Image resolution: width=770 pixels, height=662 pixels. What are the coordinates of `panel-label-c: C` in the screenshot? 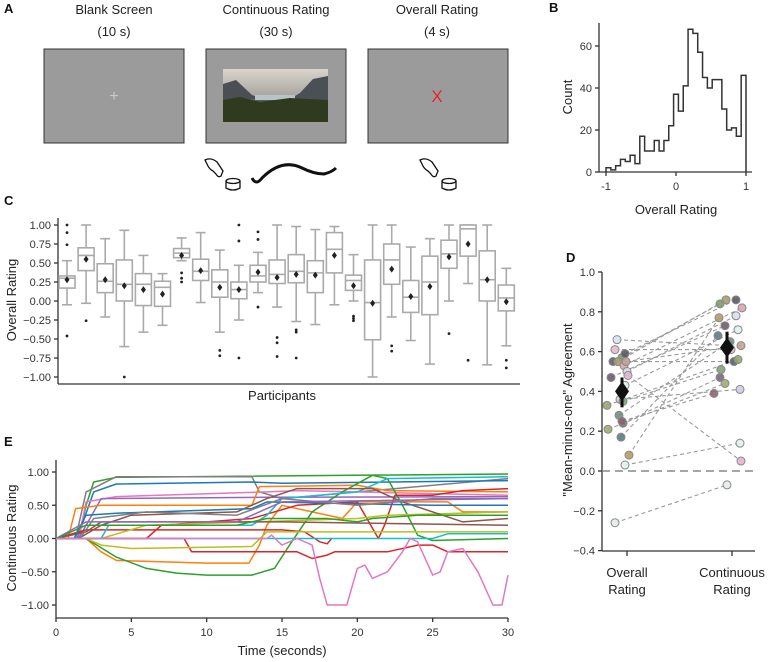 It's located at (9, 200).